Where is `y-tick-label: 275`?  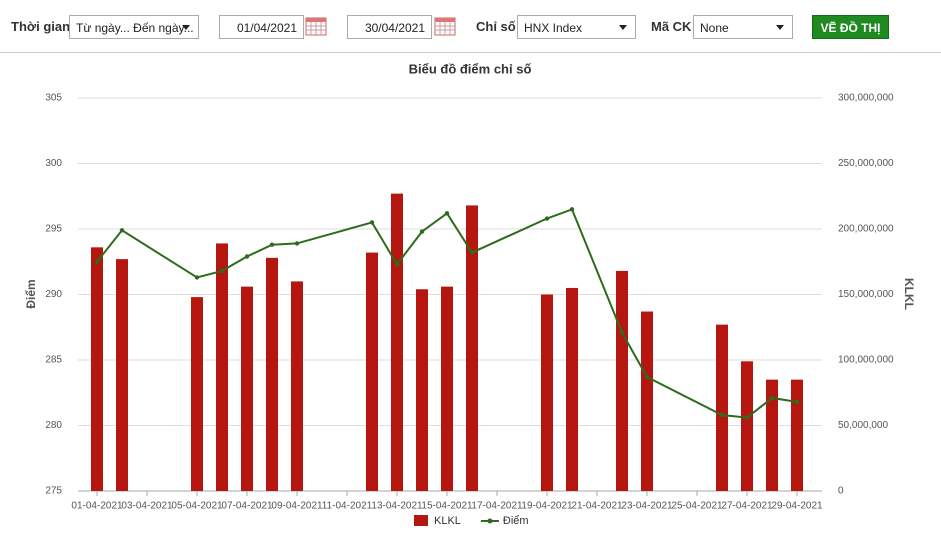 y-tick-label: 275 is located at coordinates (53, 491).